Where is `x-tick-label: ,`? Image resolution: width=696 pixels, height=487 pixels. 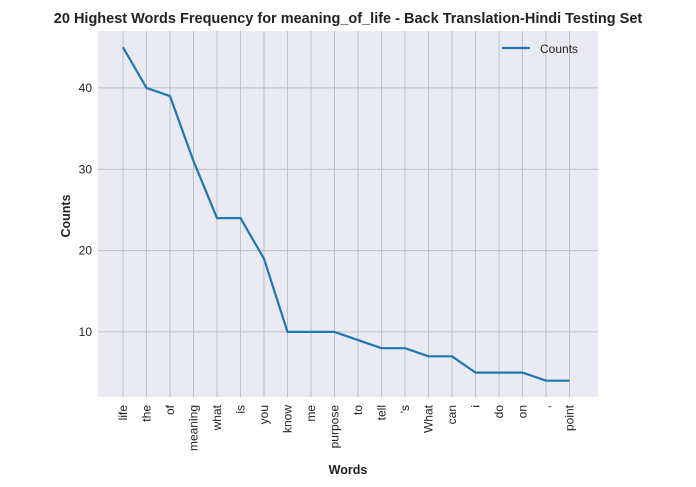 x-tick-label: , is located at coordinates (546, 406).